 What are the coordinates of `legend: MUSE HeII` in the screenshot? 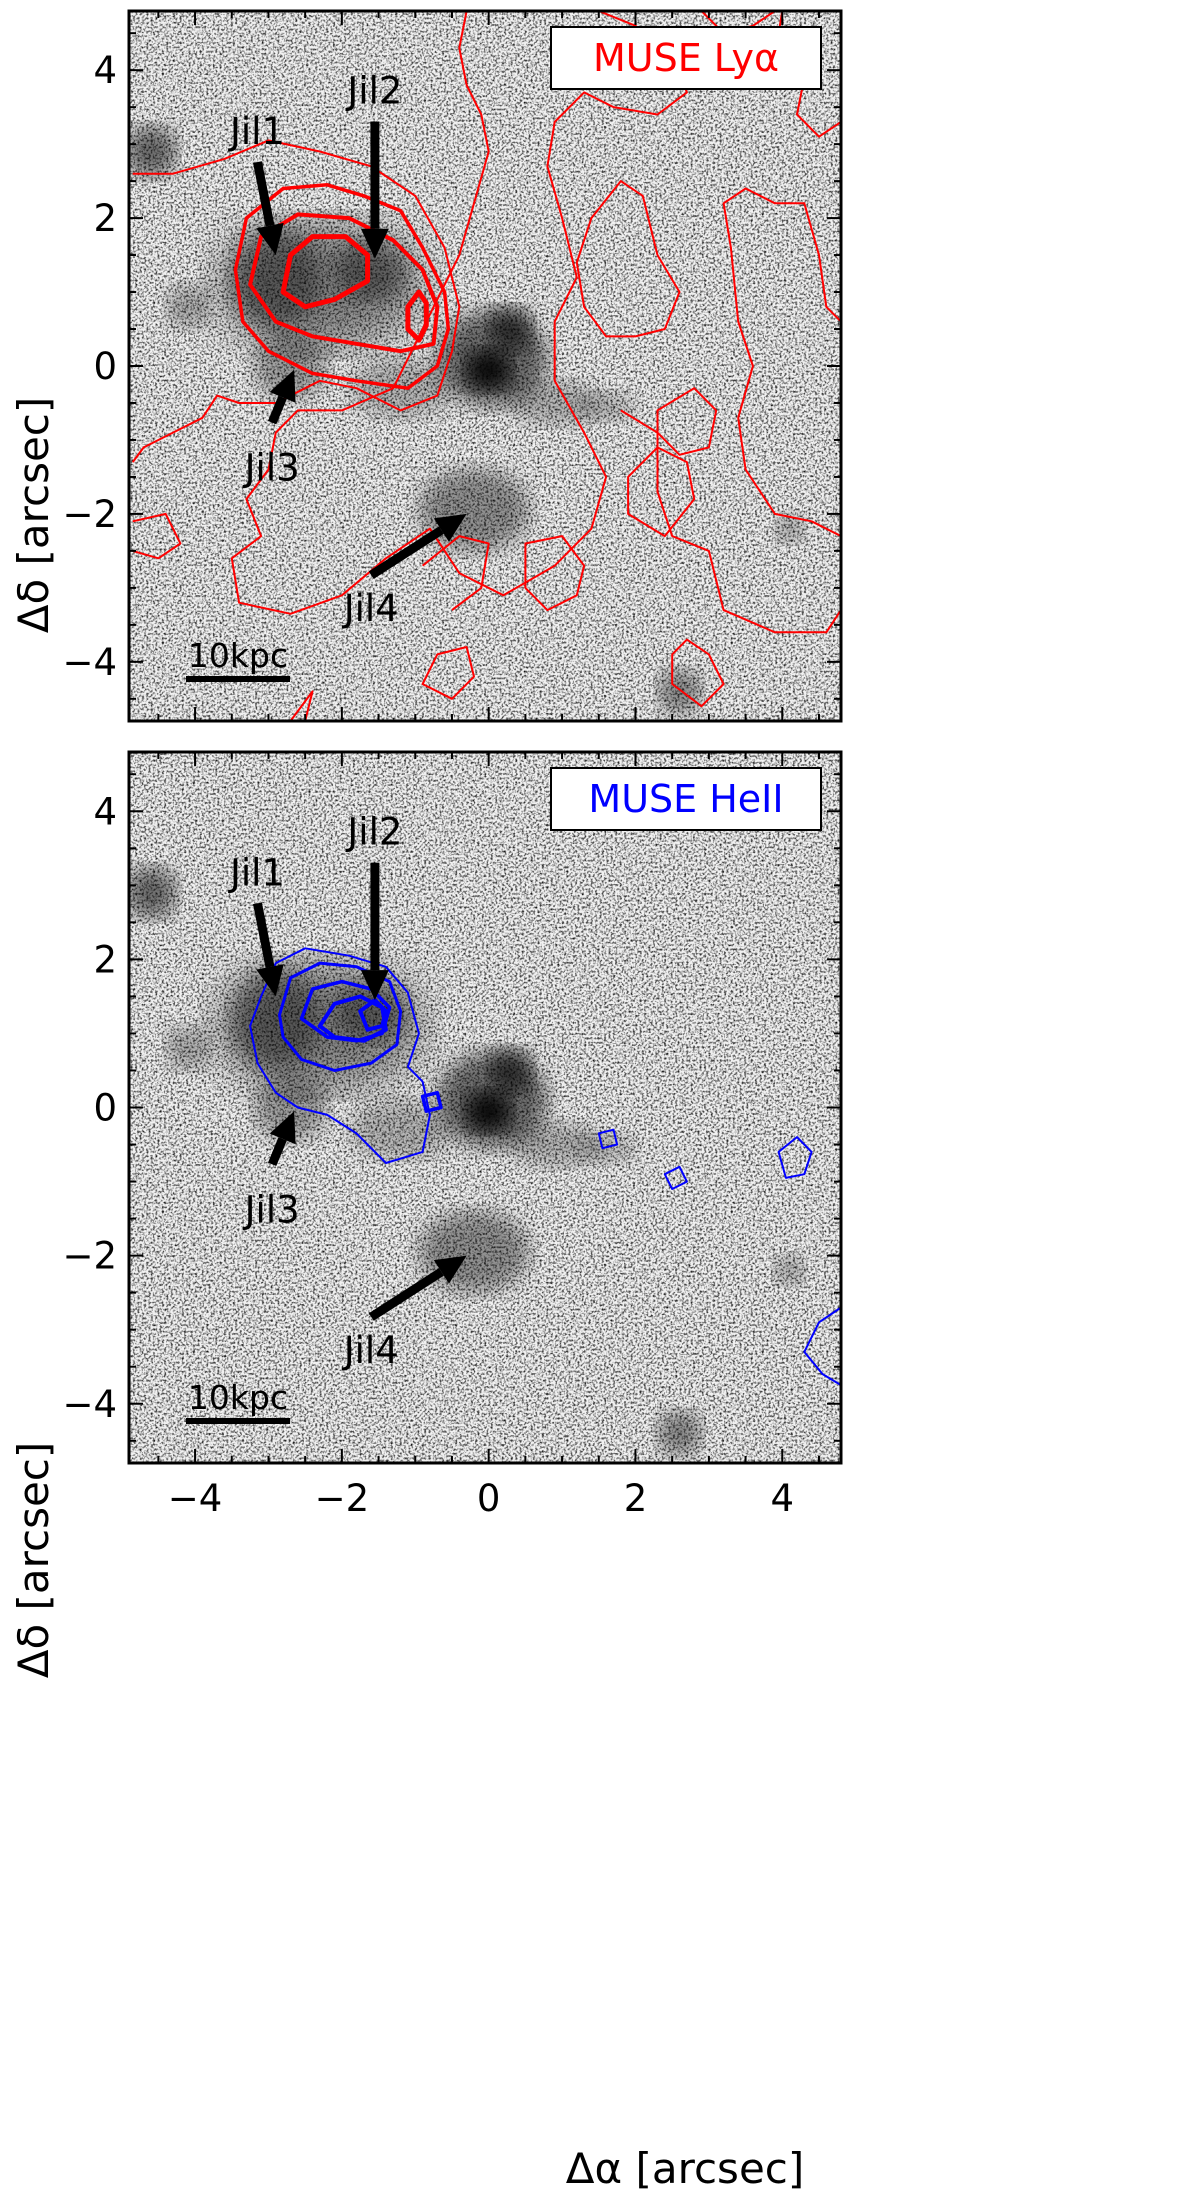 It's located at (686, 799).